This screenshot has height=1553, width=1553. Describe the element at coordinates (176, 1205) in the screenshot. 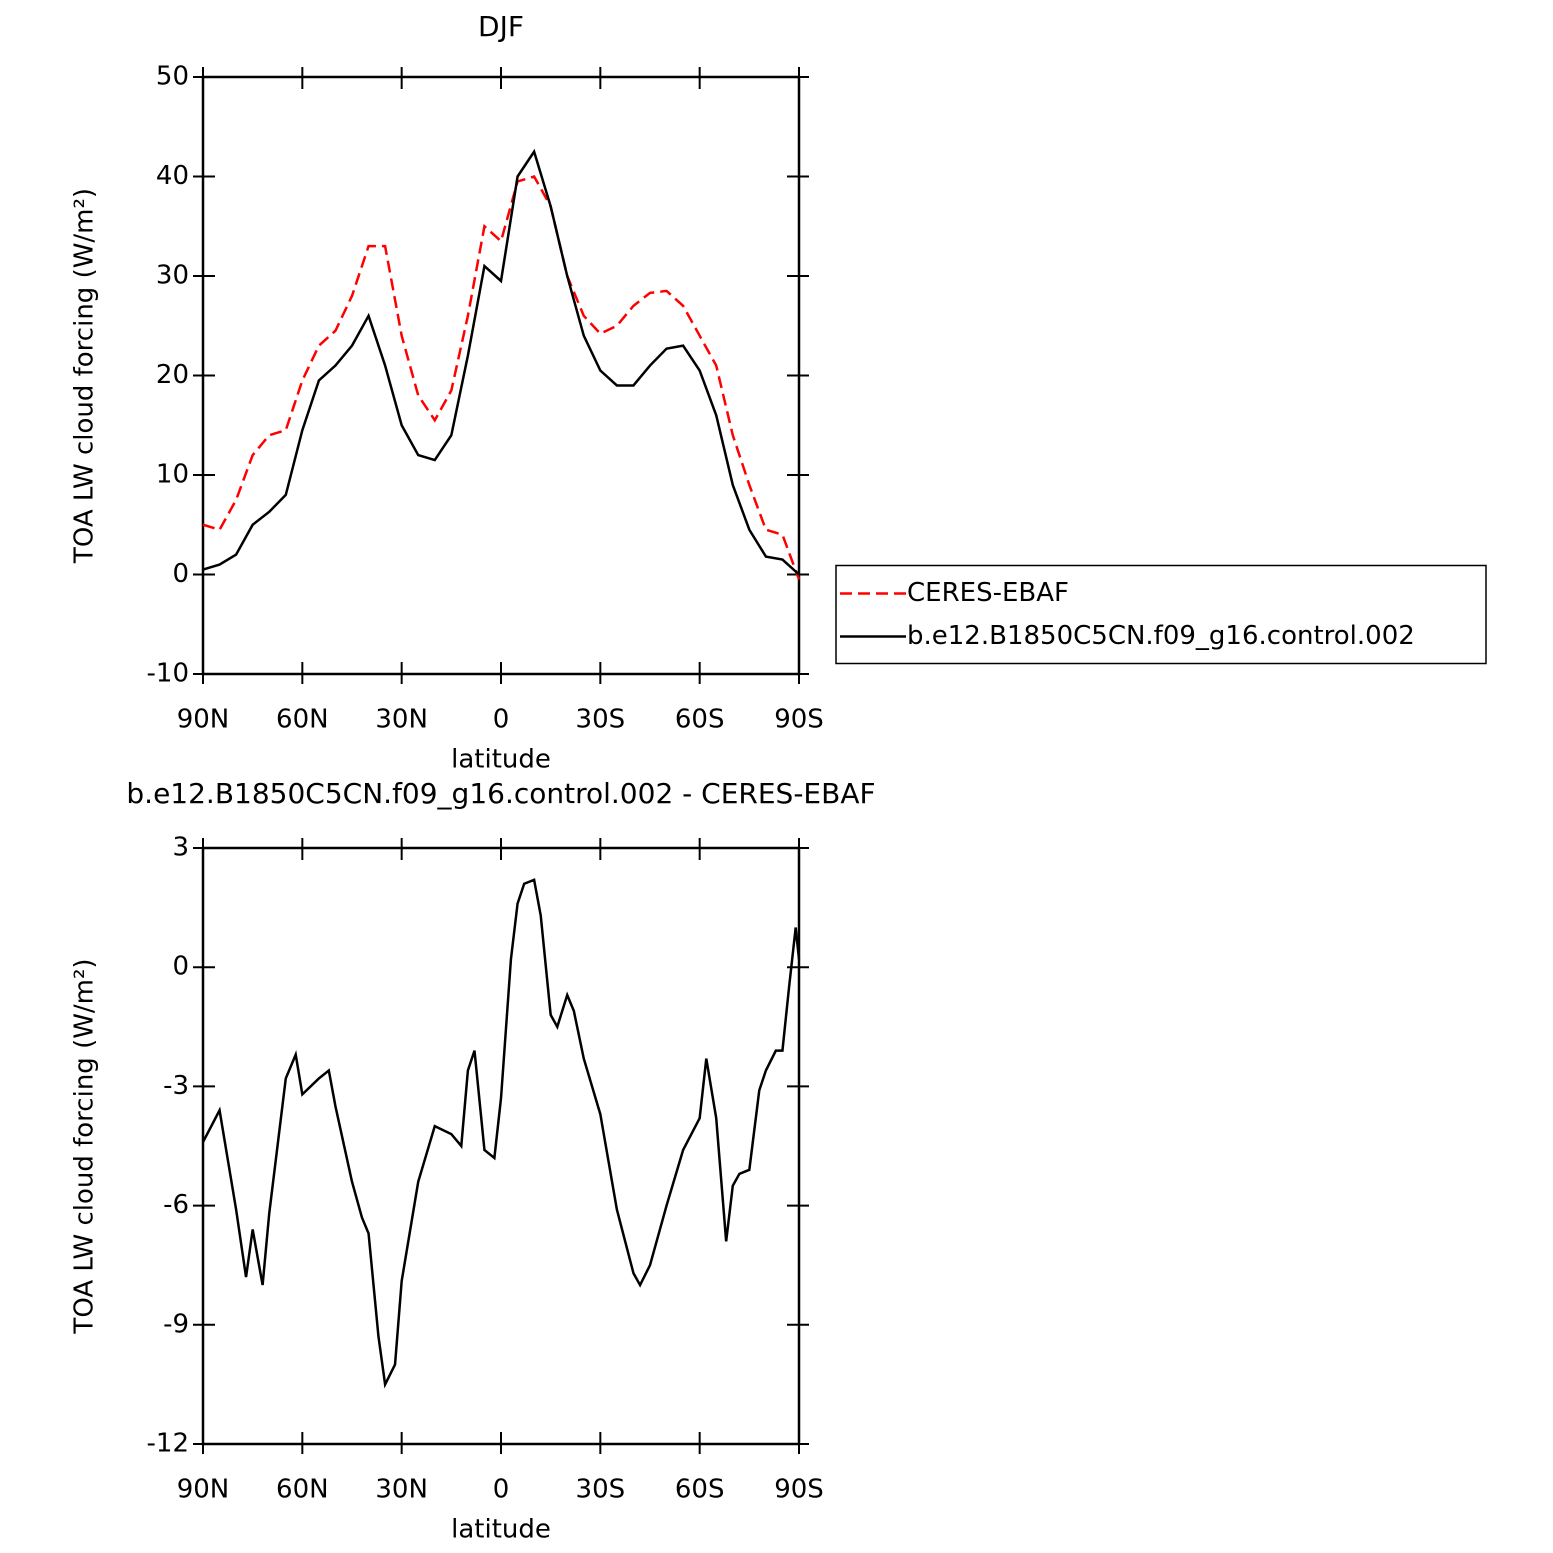

I see `y-tick-label: -6` at that location.